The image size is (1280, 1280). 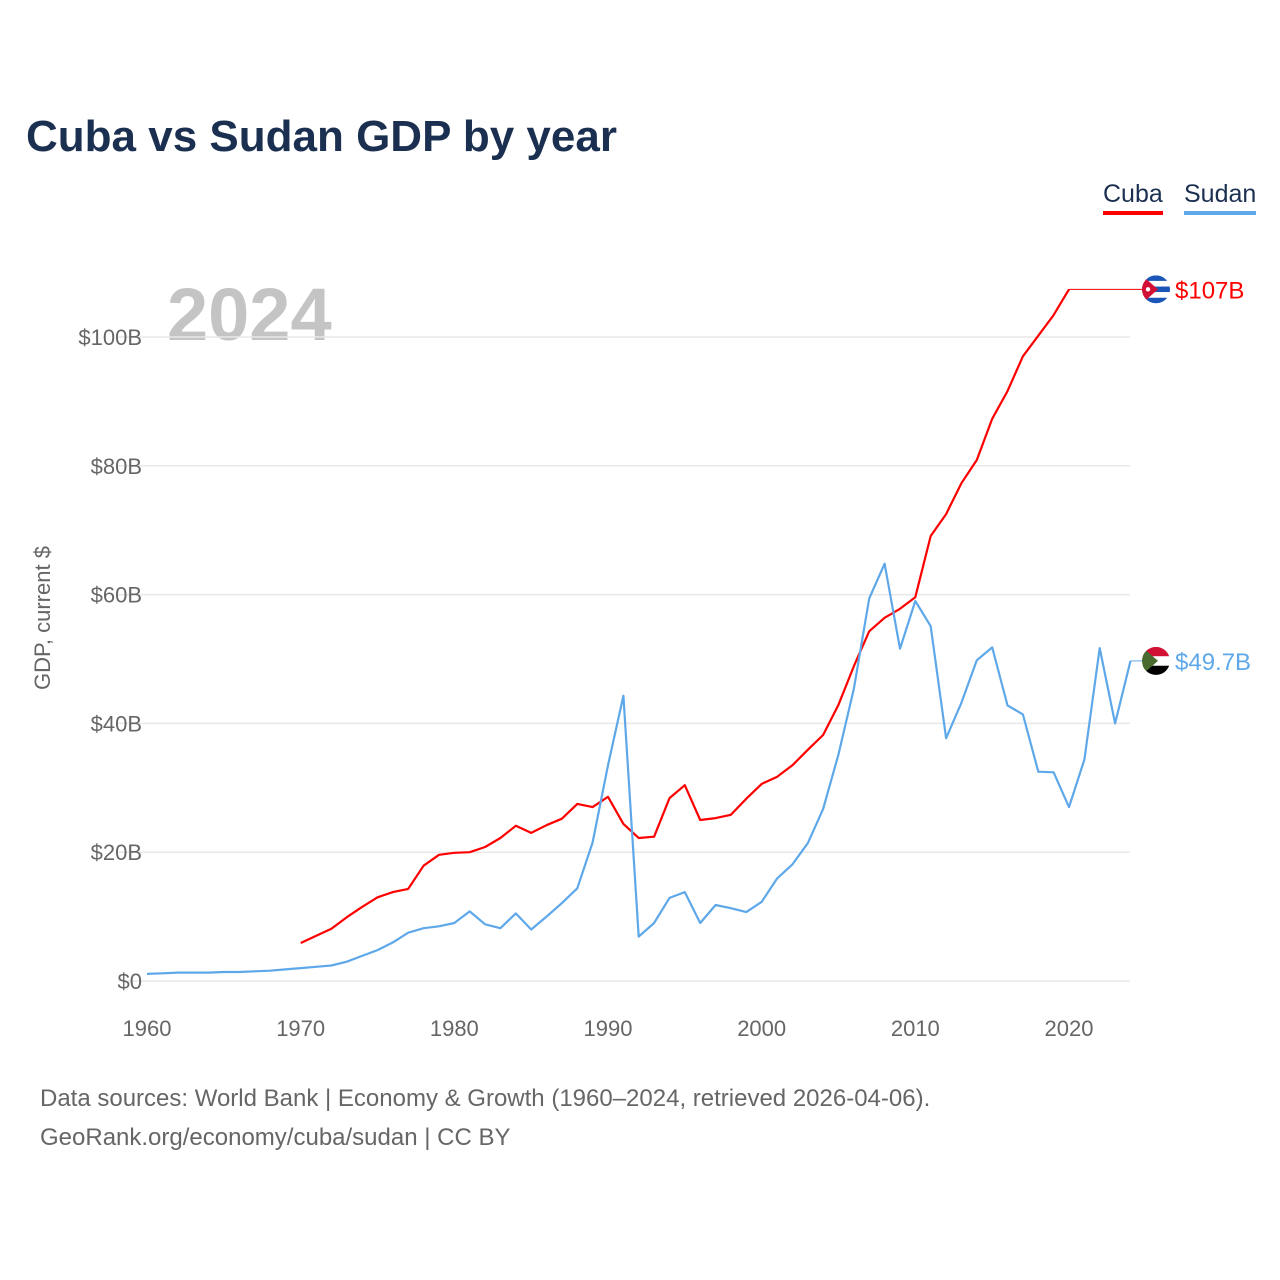 What do you see at coordinates (1209, 290) in the screenshot?
I see `end-value-label: $107B` at bounding box center [1209, 290].